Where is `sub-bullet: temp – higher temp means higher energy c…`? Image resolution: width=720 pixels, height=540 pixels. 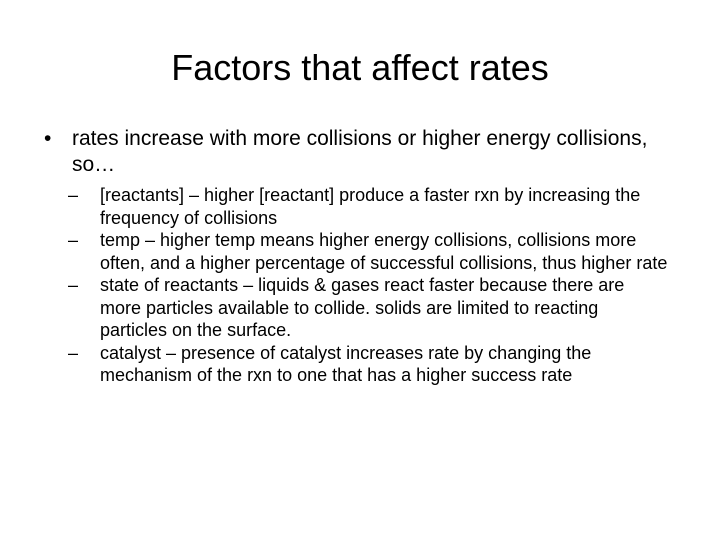 sub-bullet: temp – higher temp means higher energy c… is located at coordinates (355, 251).